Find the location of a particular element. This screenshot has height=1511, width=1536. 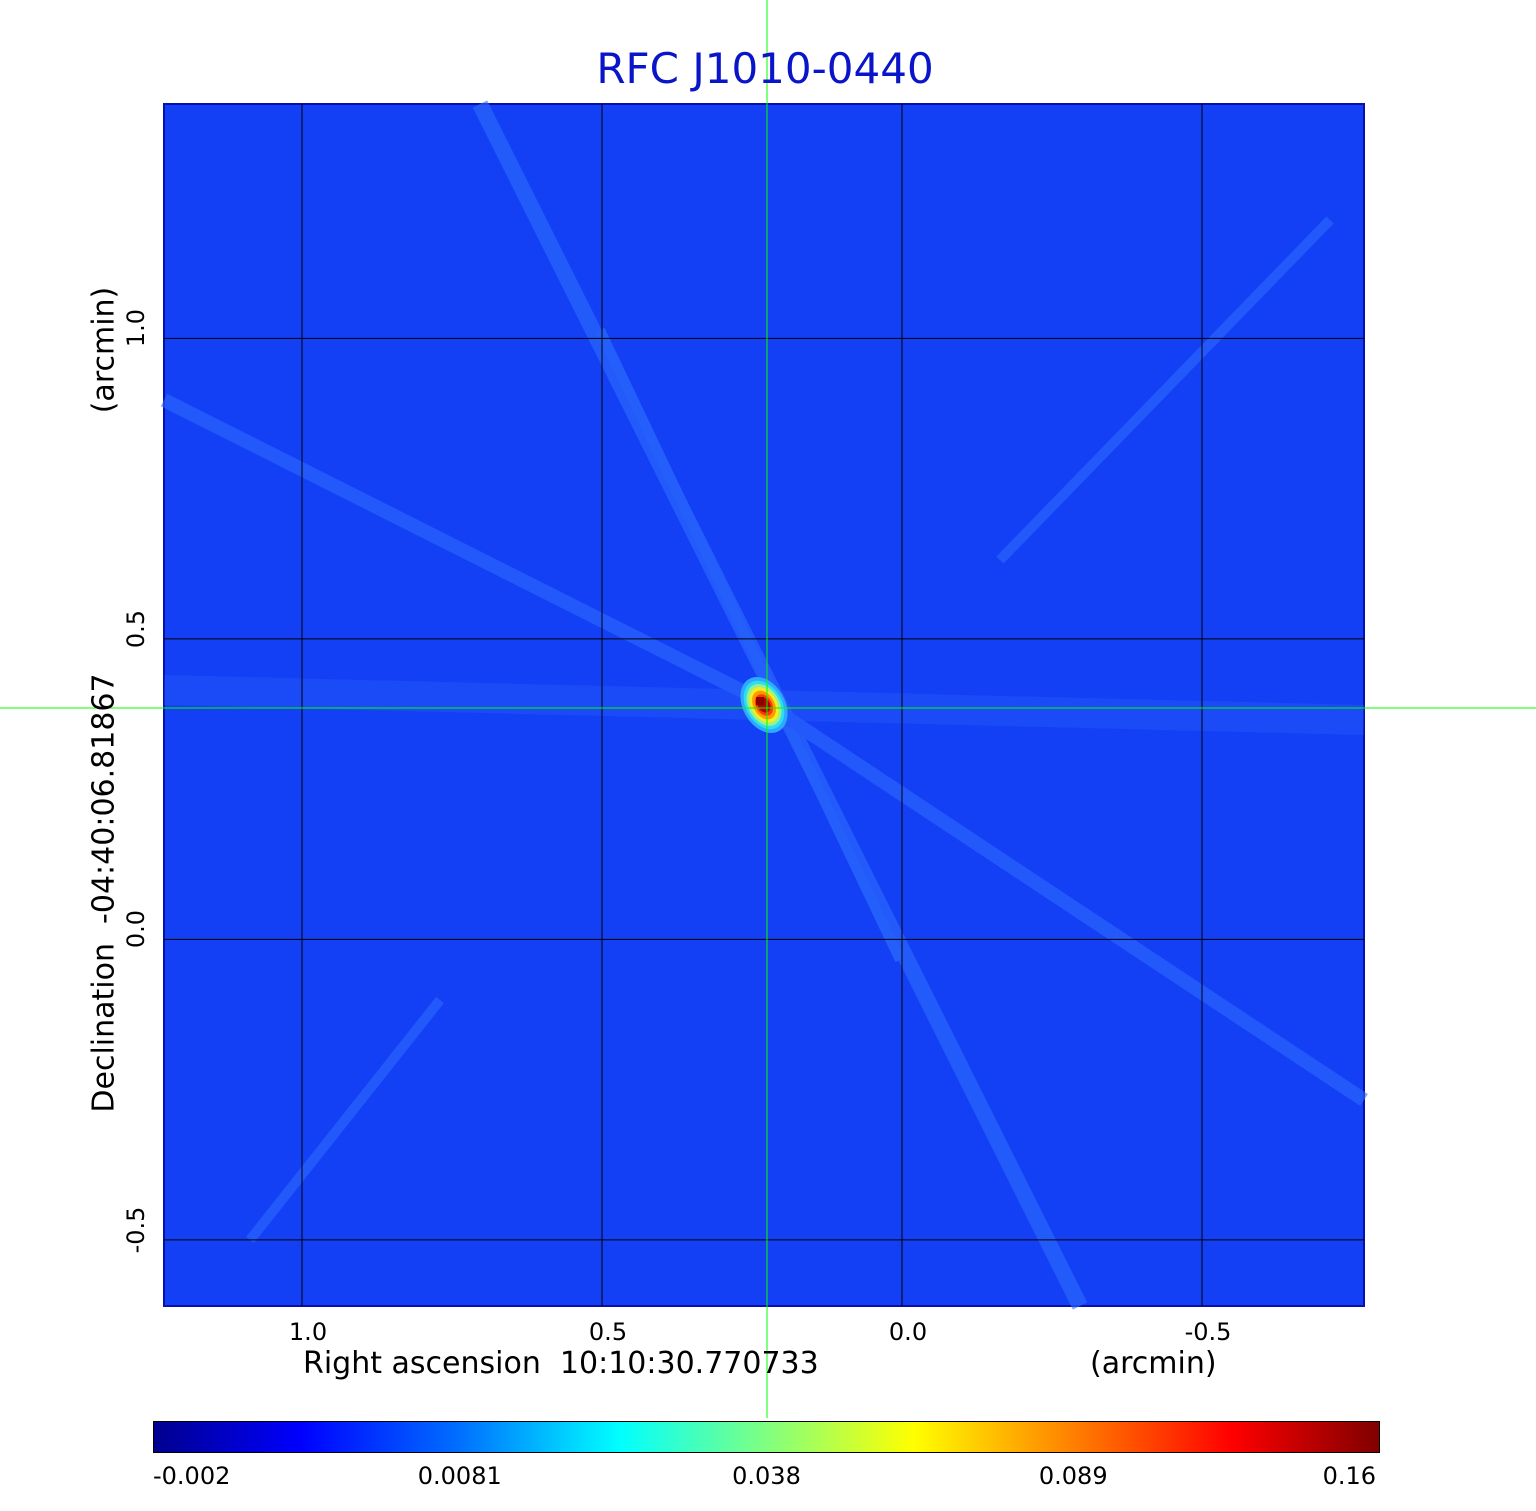

chart-title: RFC J1010-0440 is located at coordinates (765, 68).